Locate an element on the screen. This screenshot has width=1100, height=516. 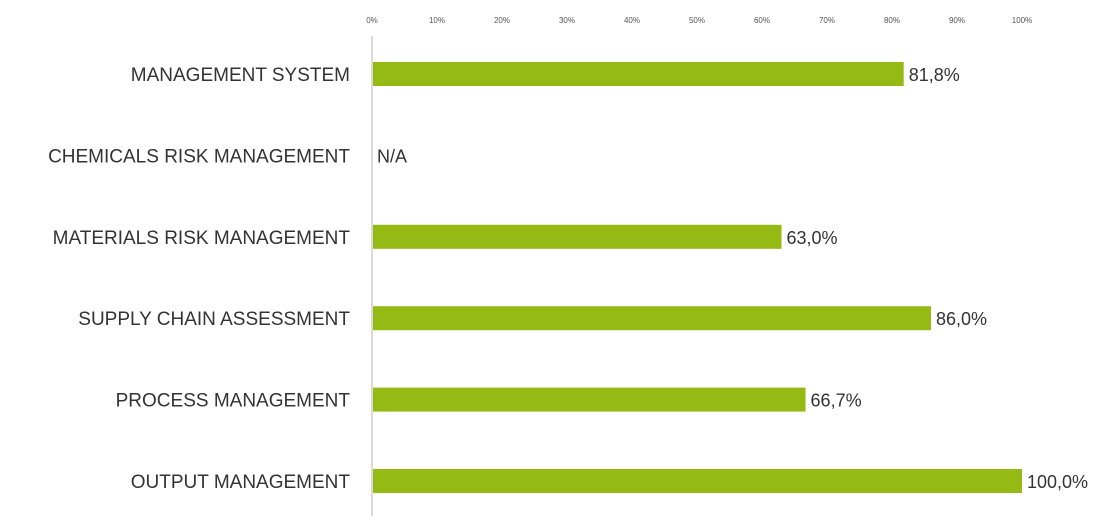
x-tick-label: 80% is located at coordinates (892, 20).